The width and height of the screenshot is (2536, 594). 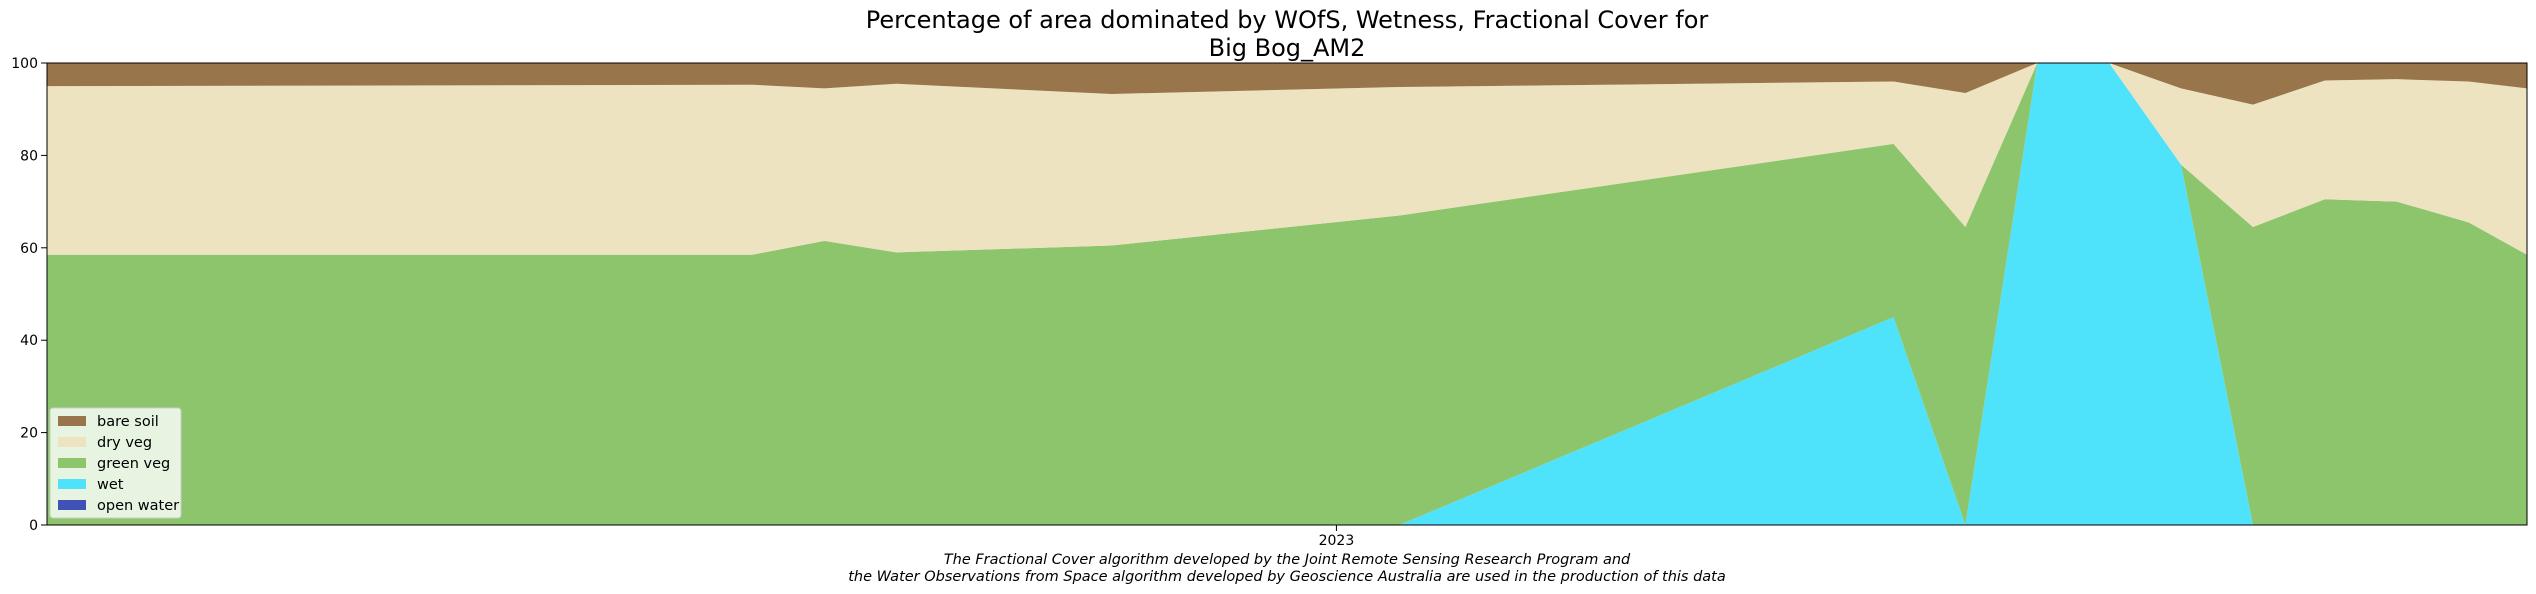 I want to click on x-axis: 2023, so click(x=1337, y=537).